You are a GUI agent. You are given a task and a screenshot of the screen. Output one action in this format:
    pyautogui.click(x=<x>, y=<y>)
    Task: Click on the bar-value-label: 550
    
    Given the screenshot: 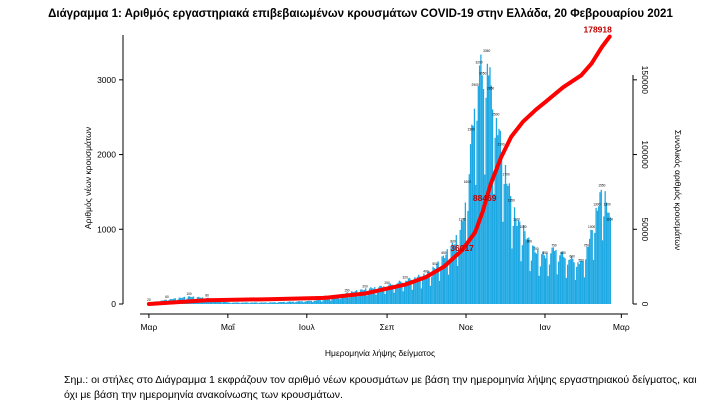 What is the action you would take?
    pyautogui.click(x=582, y=260)
    